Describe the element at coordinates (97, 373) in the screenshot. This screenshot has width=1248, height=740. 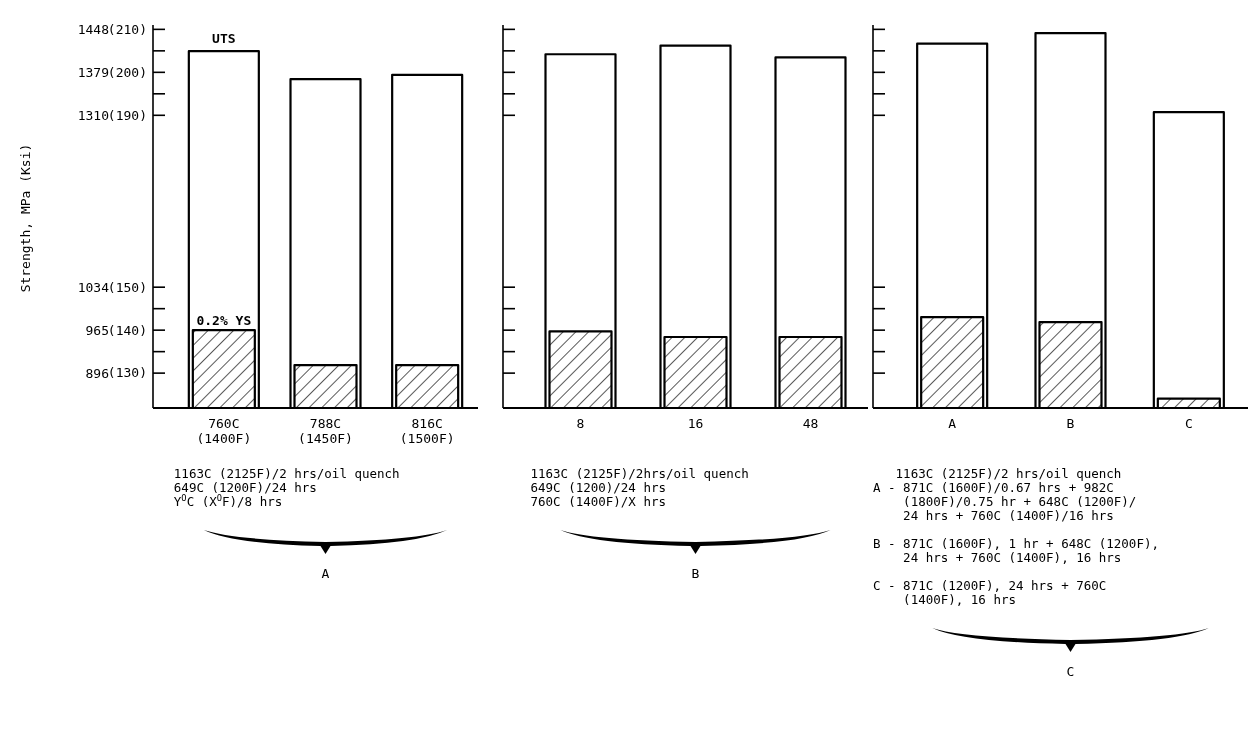
I see `y-tick-label: 896` at that location.